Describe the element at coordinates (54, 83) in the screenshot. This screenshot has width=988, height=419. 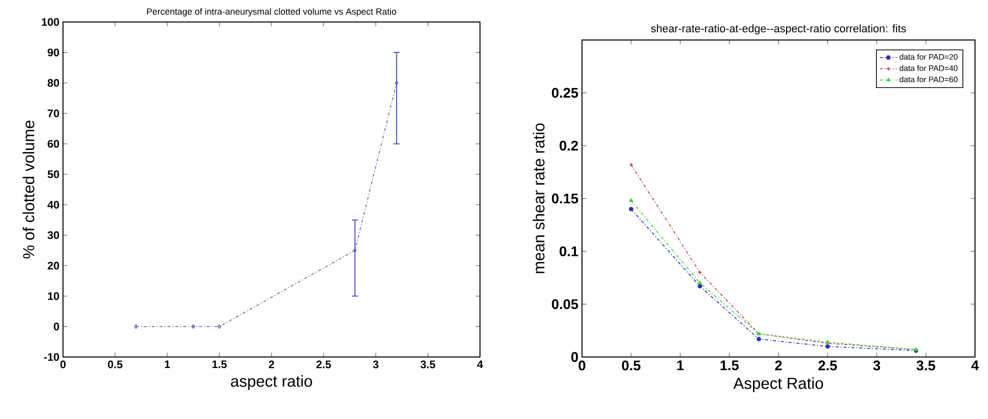
I see `y-tick-label: 80` at that location.